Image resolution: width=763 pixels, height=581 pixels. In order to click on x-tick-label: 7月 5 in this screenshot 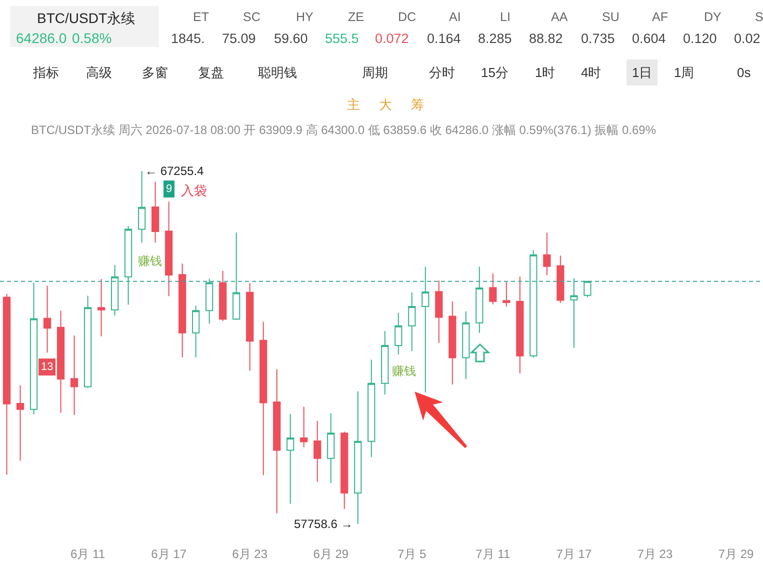, I will do `click(412, 554)`.